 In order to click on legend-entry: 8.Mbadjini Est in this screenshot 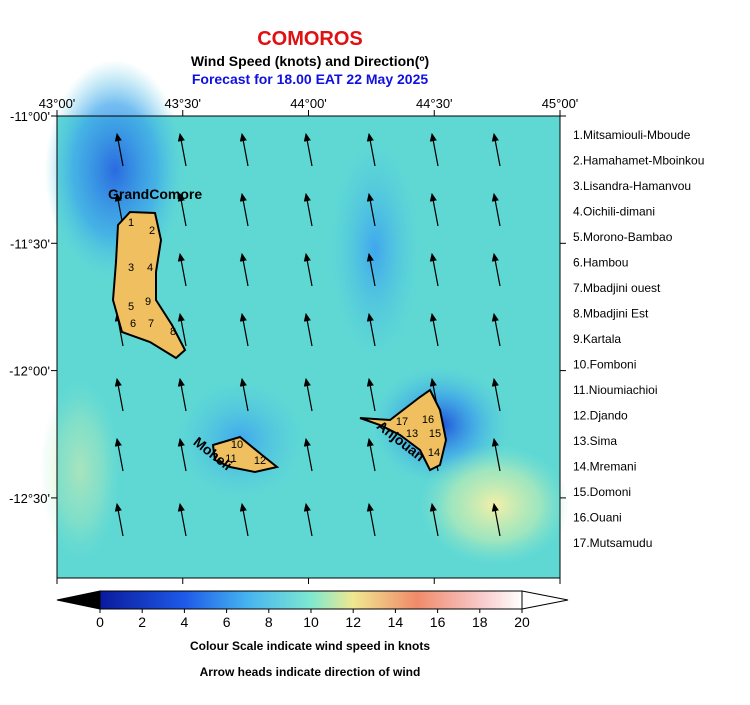, I will do `click(611, 314)`.